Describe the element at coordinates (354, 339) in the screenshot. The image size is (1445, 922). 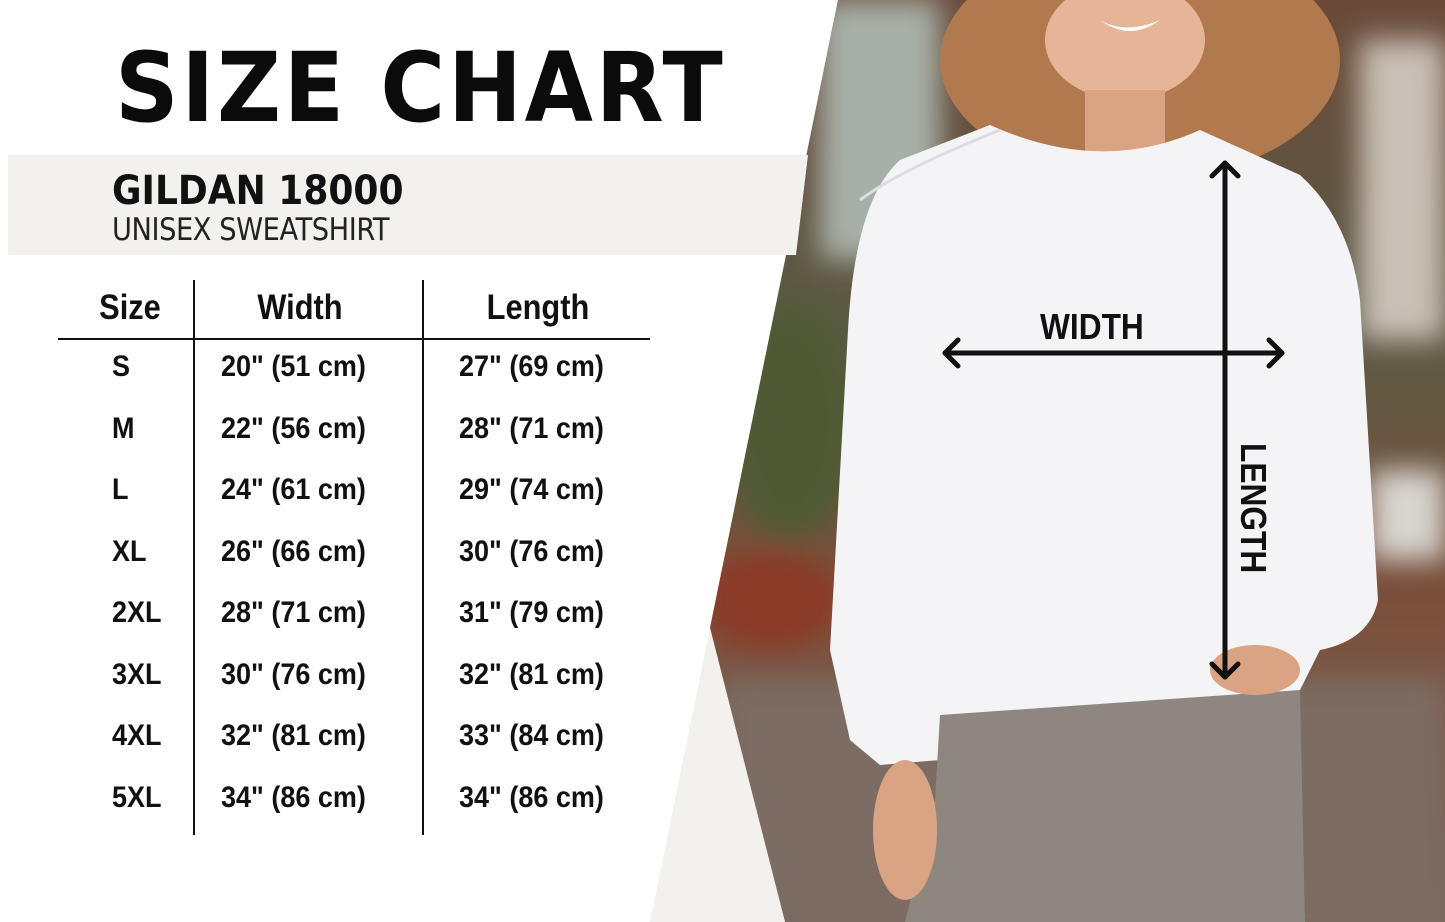
I see `header-divider` at that location.